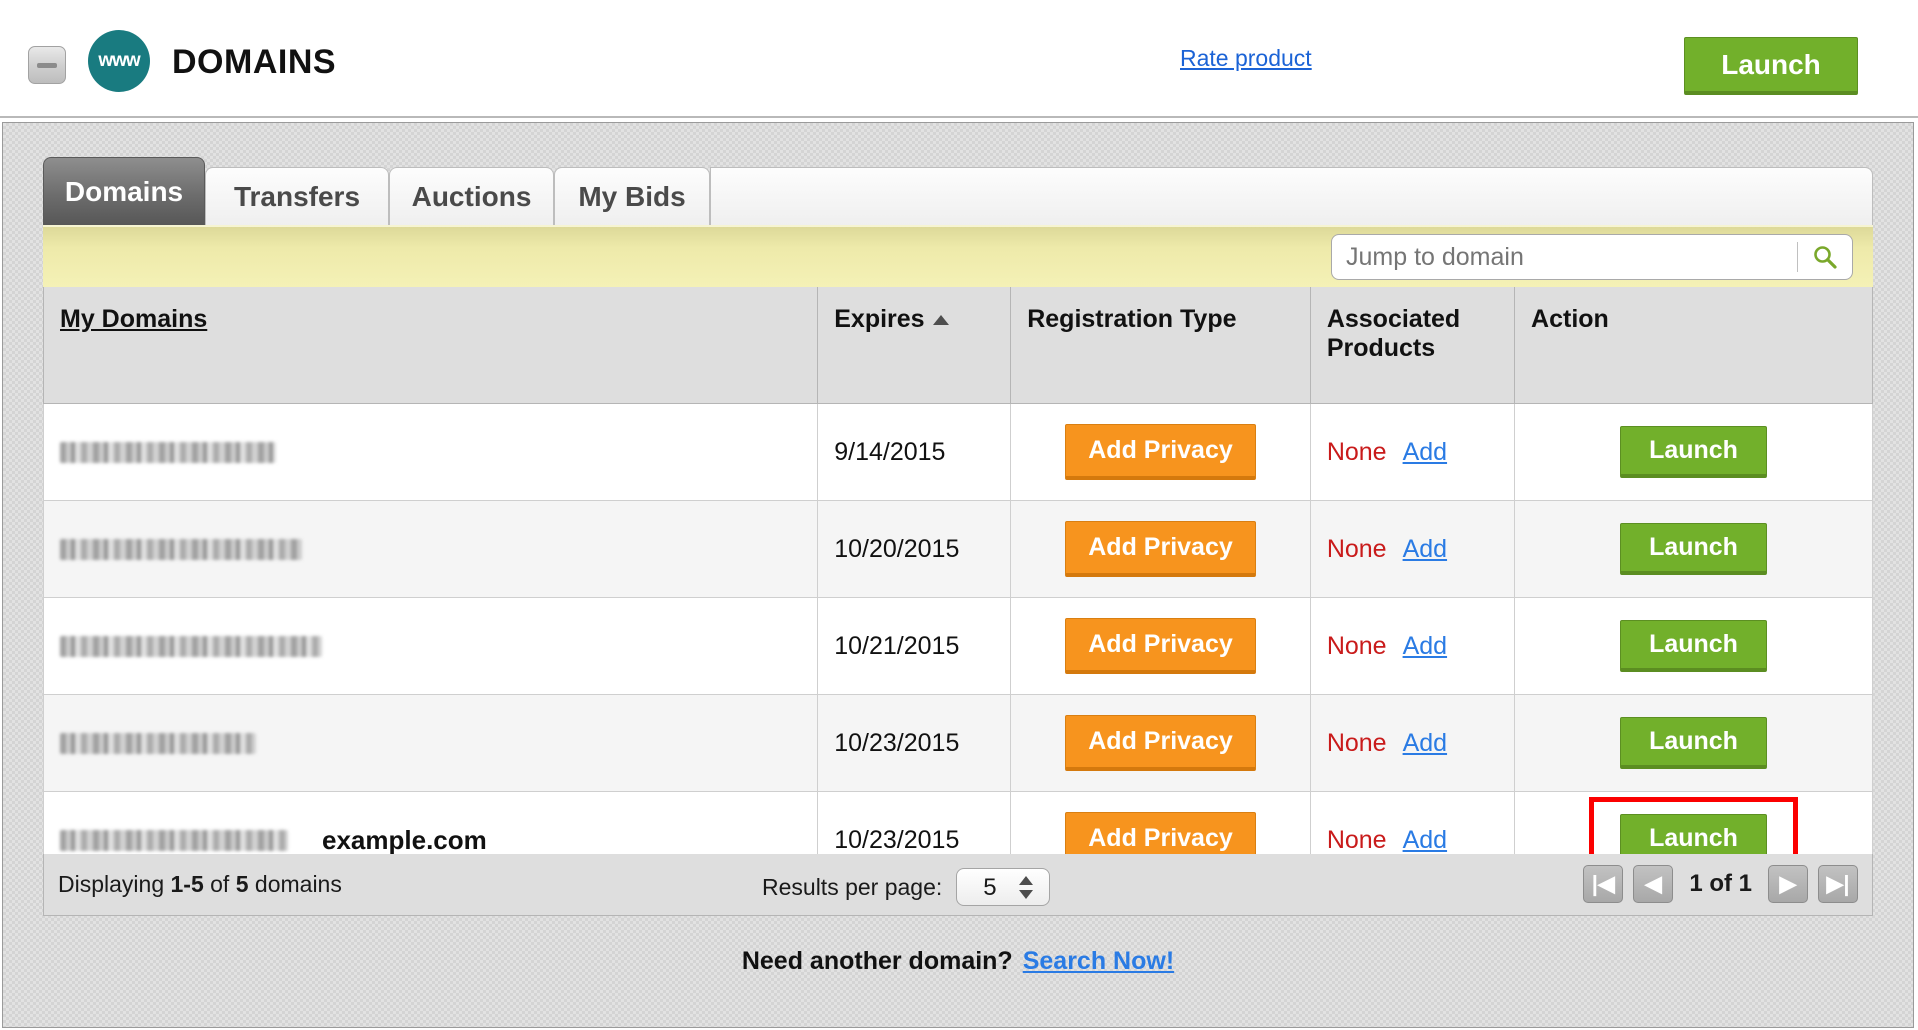 The height and width of the screenshot is (1030, 1918). I want to click on cell-expires: 10/23/2015, so click(914, 743).